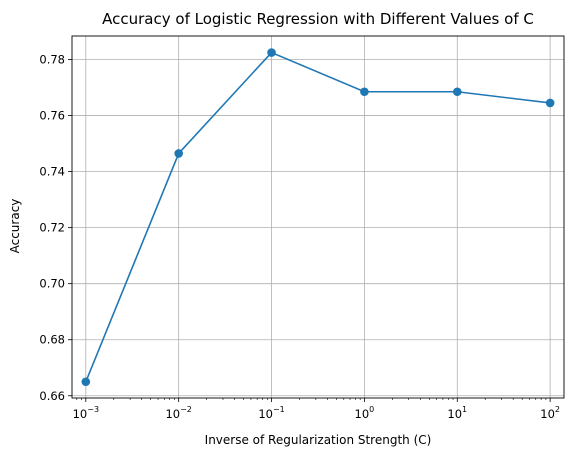 This screenshot has width=576, height=459. I want to click on x-tick-label: 10⁻³, so click(86, 413).